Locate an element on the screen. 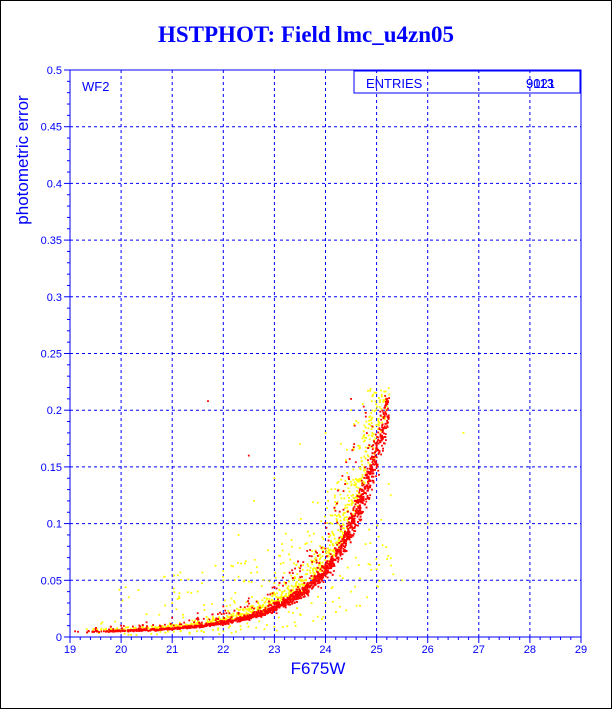 Image resolution: width=612 pixels, height=709 pixels. x-tick-label: 20 is located at coordinates (121, 650).